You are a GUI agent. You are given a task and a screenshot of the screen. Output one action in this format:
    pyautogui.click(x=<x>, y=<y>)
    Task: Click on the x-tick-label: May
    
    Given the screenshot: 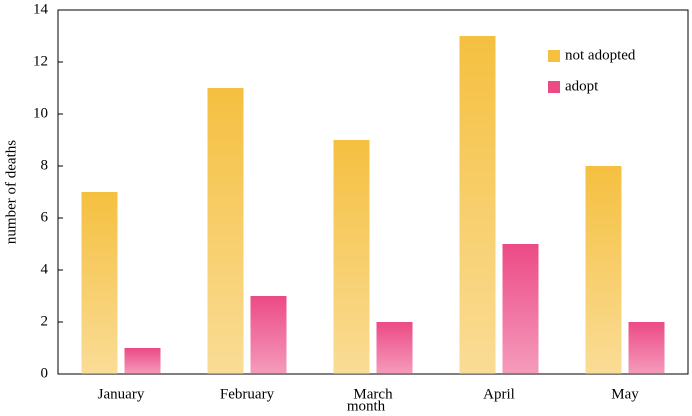 What is the action you would take?
    pyautogui.click(x=625, y=394)
    